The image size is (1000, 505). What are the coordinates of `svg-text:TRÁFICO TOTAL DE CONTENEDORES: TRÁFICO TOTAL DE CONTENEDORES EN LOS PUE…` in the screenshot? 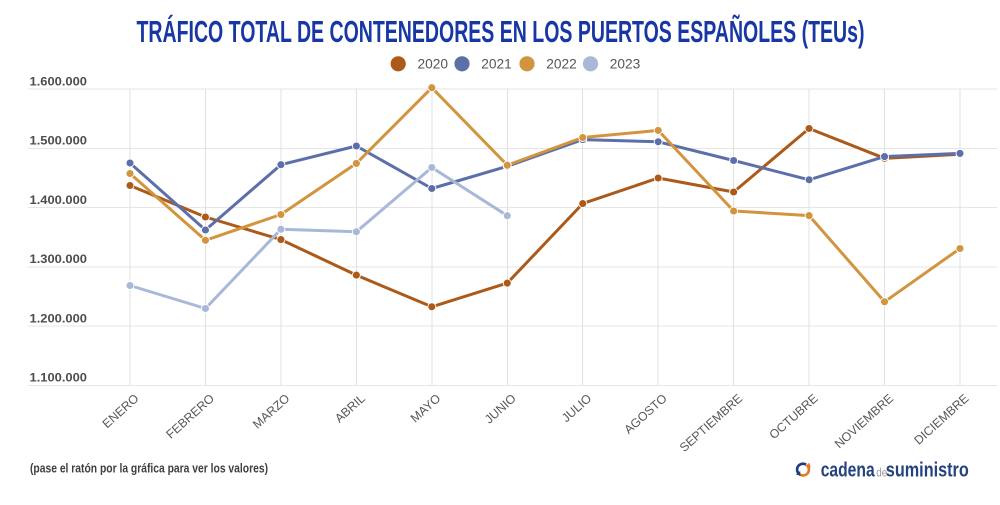 It's located at (501, 31).